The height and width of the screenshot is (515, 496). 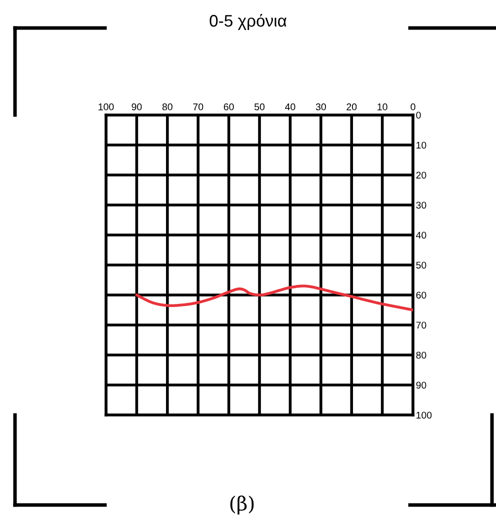 What do you see at coordinates (248, 22) in the screenshot?
I see `chart-title: 0-5 χρόνια` at bounding box center [248, 22].